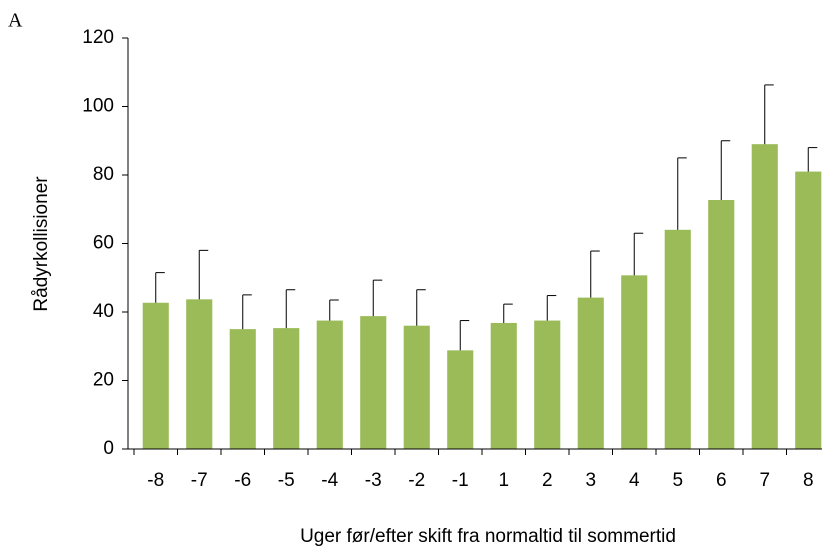 The width and height of the screenshot is (827, 553). Describe the element at coordinates (242, 480) in the screenshot. I see `x-tick-label: -6` at that location.